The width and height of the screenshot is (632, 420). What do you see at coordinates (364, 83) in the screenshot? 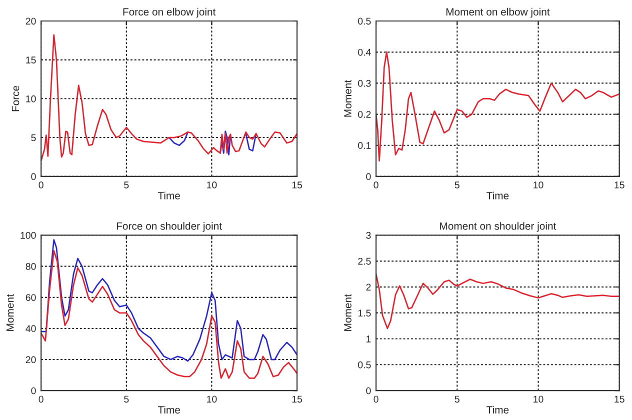
I see `y-tick-label: 0.3` at bounding box center [364, 83].